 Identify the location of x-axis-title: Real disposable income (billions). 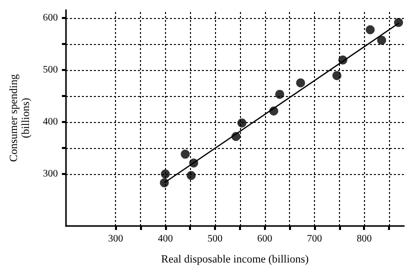
(235, 260).